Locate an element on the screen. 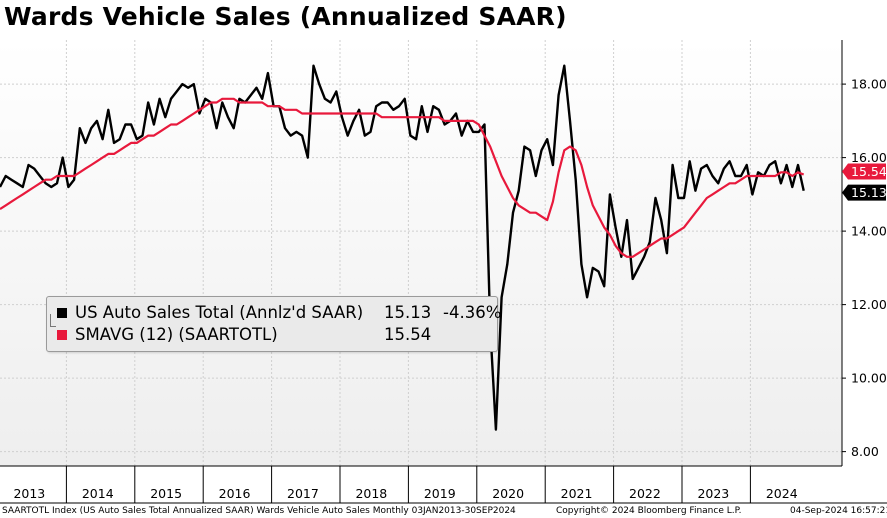  x-tick-label: 2020 is located at coordinates (508, 493).